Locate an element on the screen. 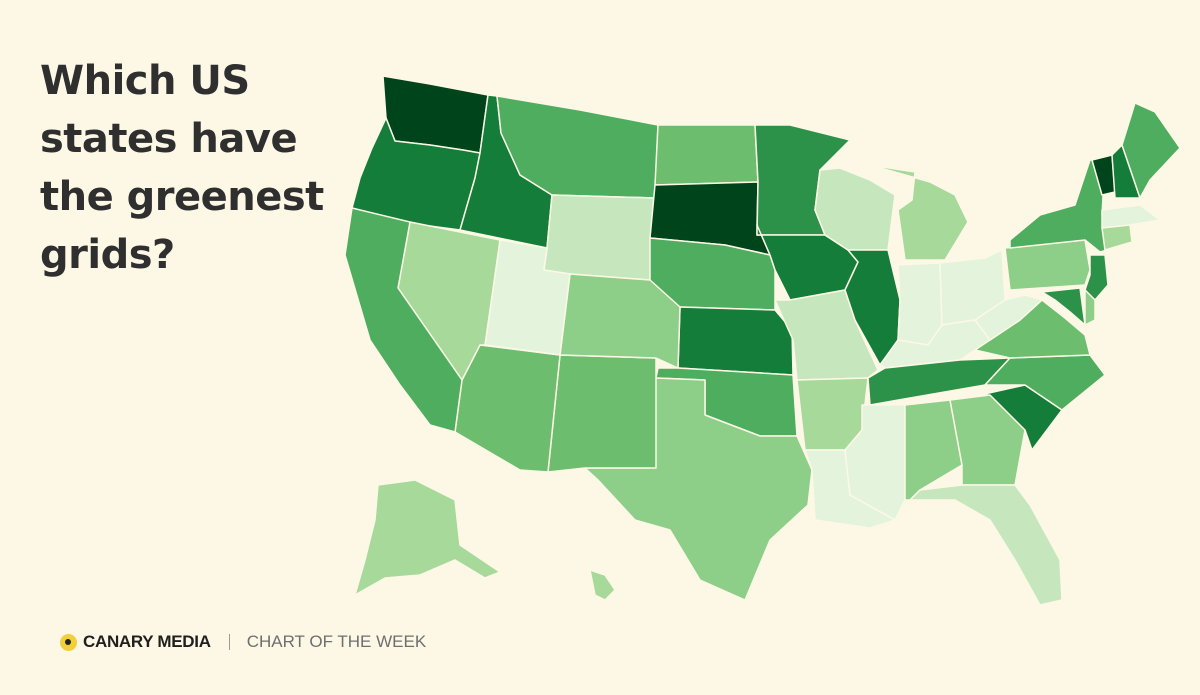  footer: CANARY MEDIA CHART OF THE WEEK is located at coordinates (243, 642).